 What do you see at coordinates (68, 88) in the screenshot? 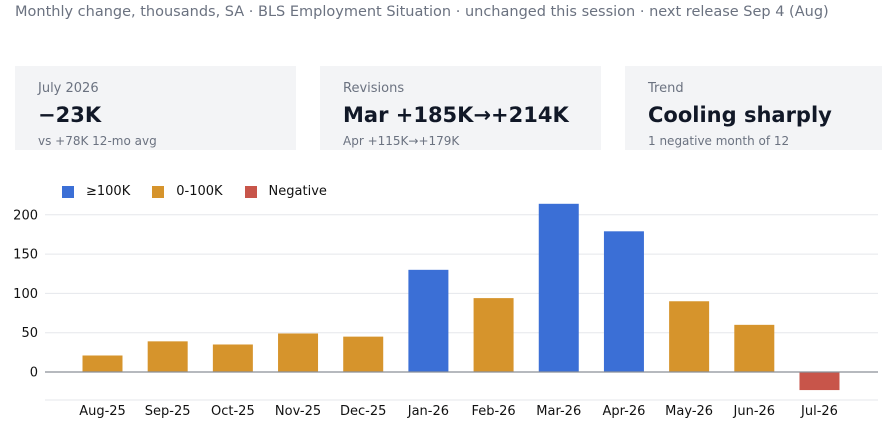
I see `kpi-card-label: July 2026` at bounding box center [68, 88].